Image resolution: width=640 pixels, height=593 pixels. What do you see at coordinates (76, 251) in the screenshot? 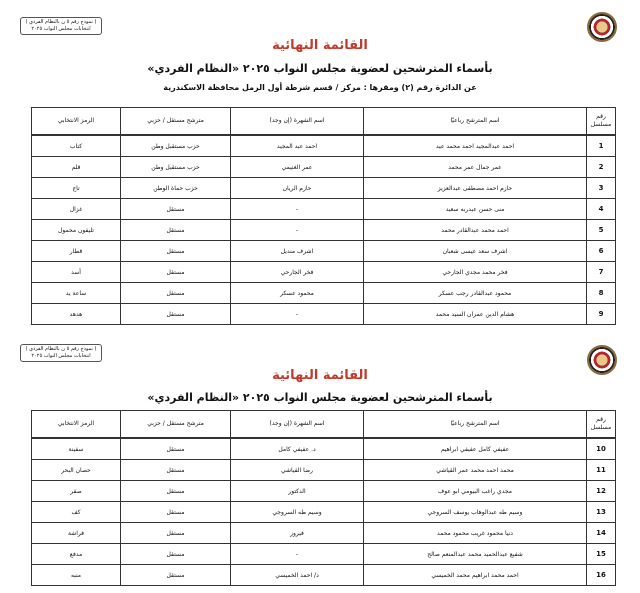
I see `cell-symbol: قطار` at bounding box center [76, 251].